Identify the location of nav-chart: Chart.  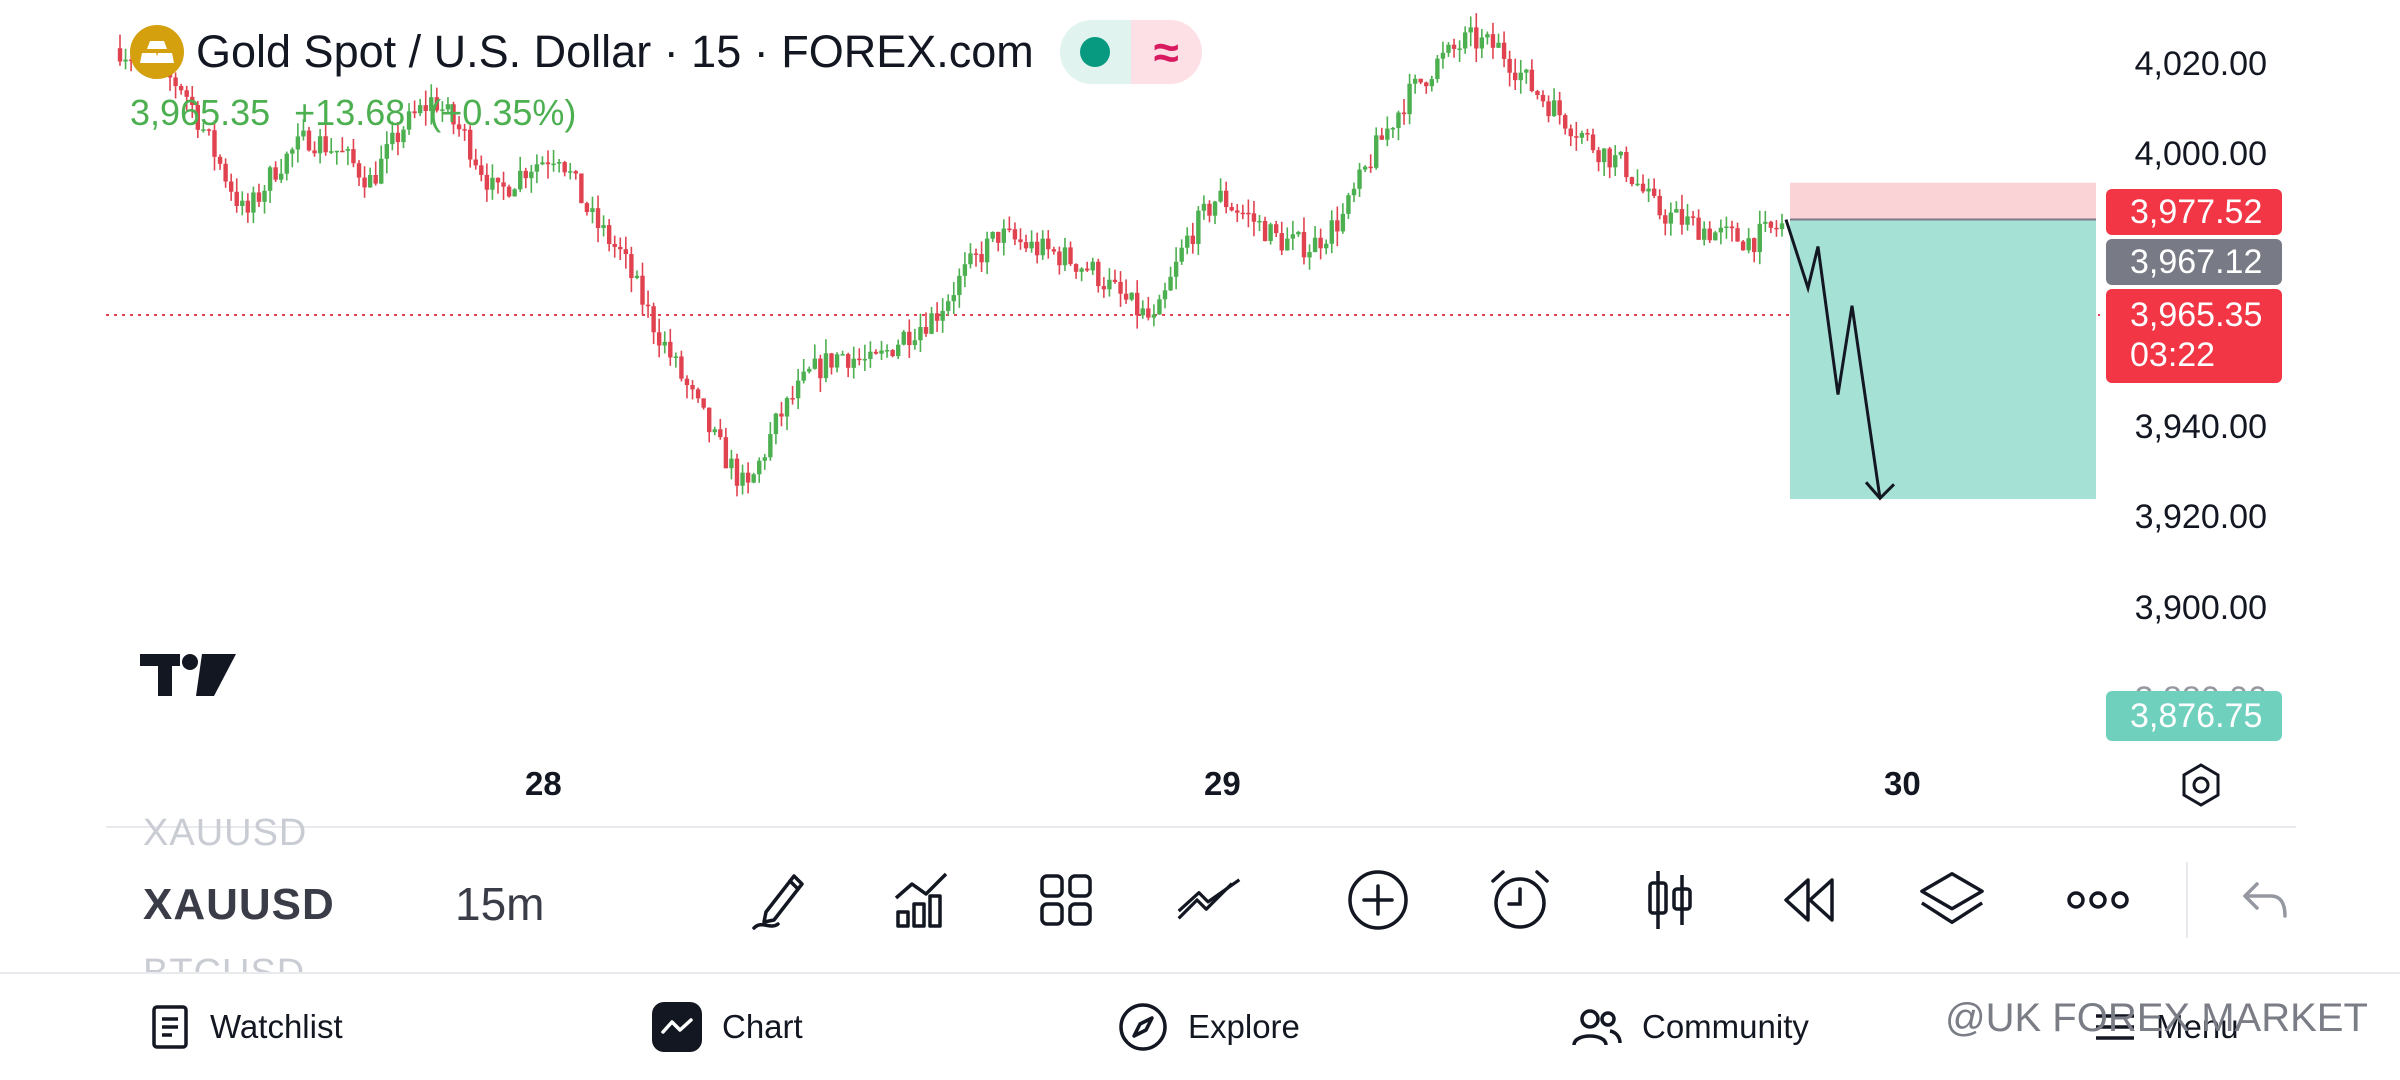
(727, 1027).